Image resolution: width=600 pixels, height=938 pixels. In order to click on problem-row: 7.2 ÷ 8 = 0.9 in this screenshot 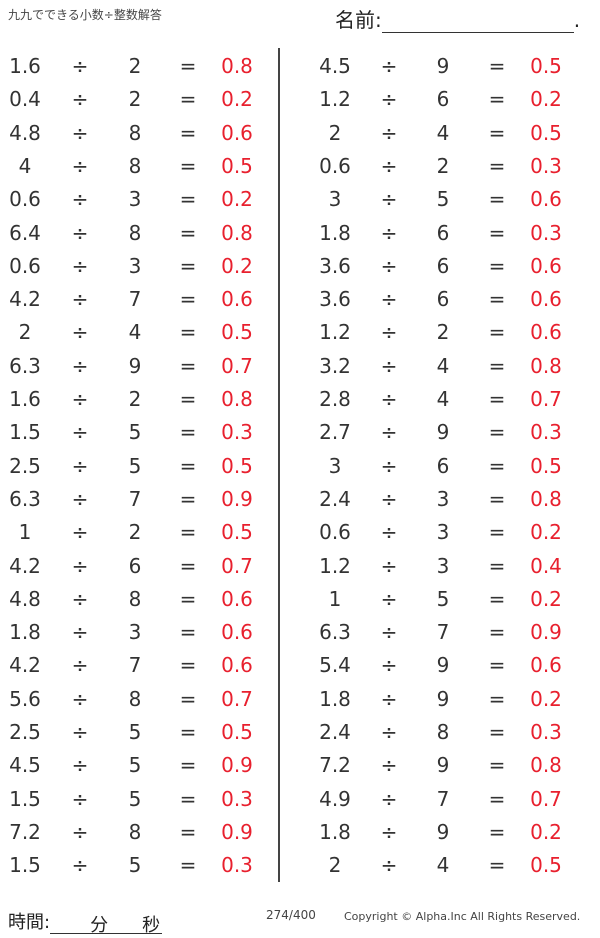, I will do `click(140, 832)`.